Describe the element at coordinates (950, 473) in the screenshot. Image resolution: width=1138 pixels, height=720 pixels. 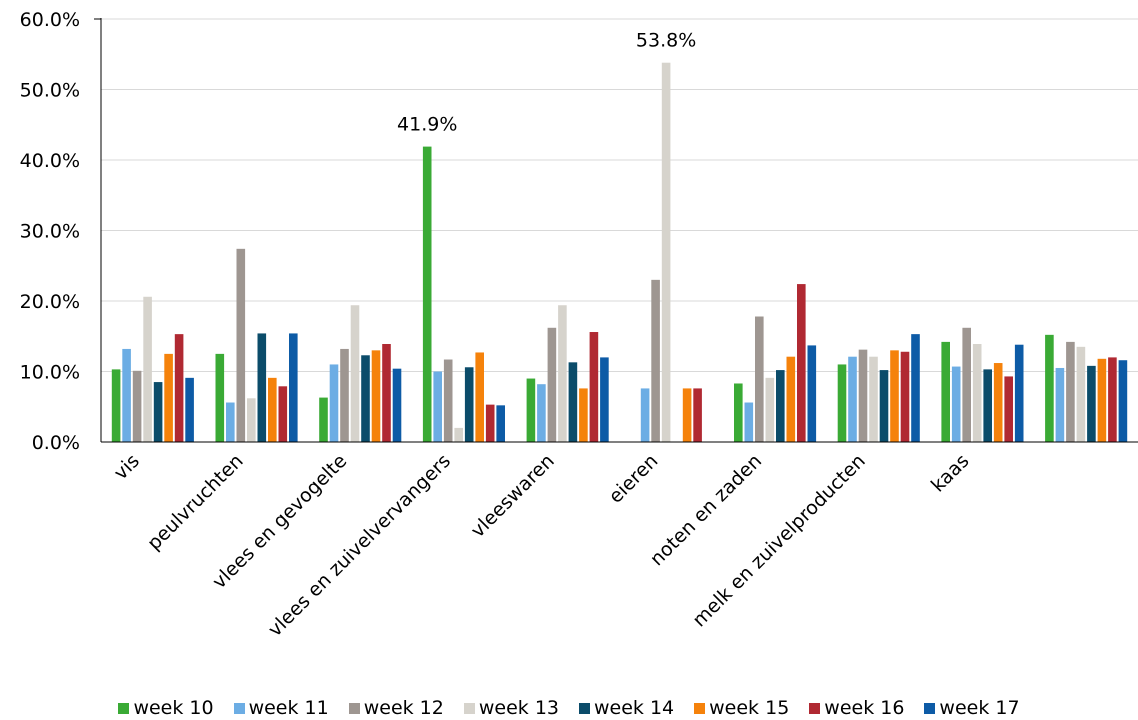
I see `x-tick-label: kaas` at that location.